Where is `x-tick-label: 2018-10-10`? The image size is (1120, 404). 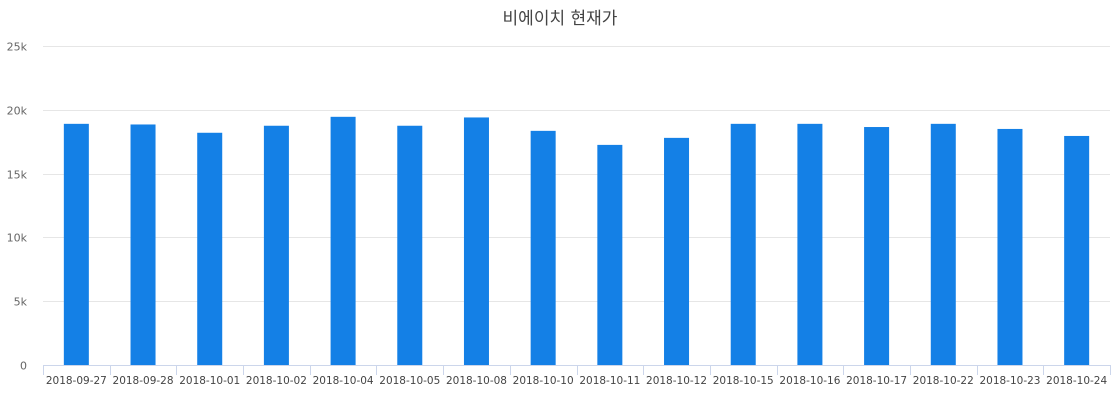
x-tick-label: 2018-10-10 is located at coordinates (543, 381).